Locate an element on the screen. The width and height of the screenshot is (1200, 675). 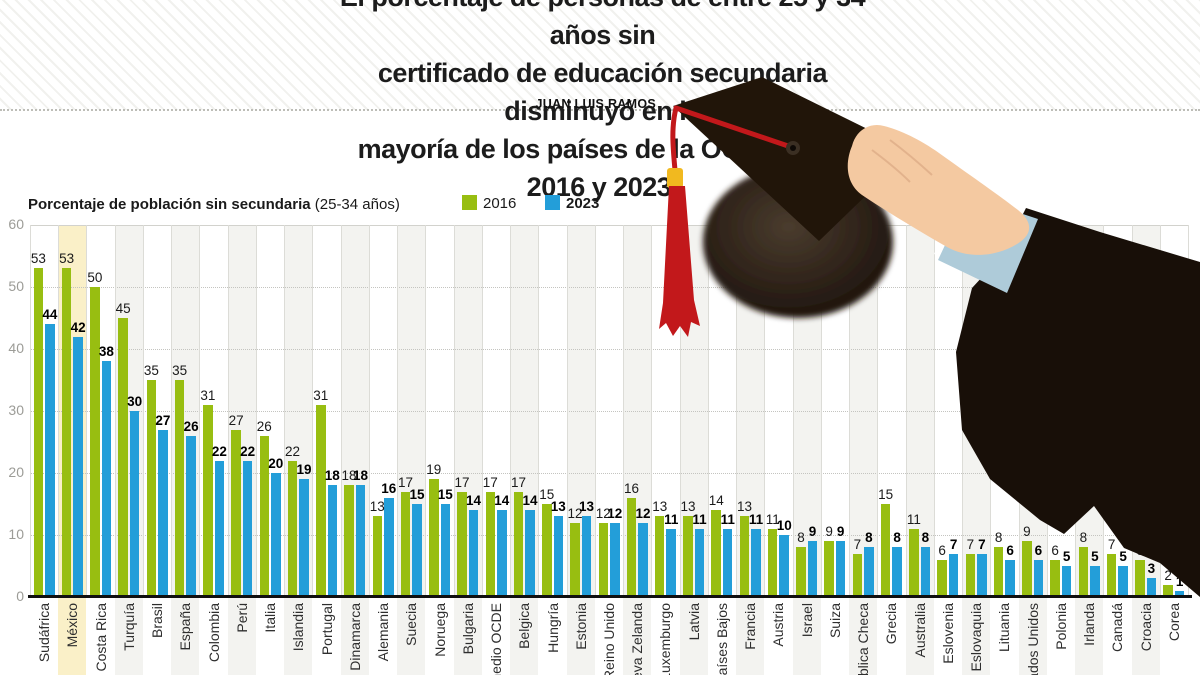
country-label: Latvia is located at coordinates (693, 622).